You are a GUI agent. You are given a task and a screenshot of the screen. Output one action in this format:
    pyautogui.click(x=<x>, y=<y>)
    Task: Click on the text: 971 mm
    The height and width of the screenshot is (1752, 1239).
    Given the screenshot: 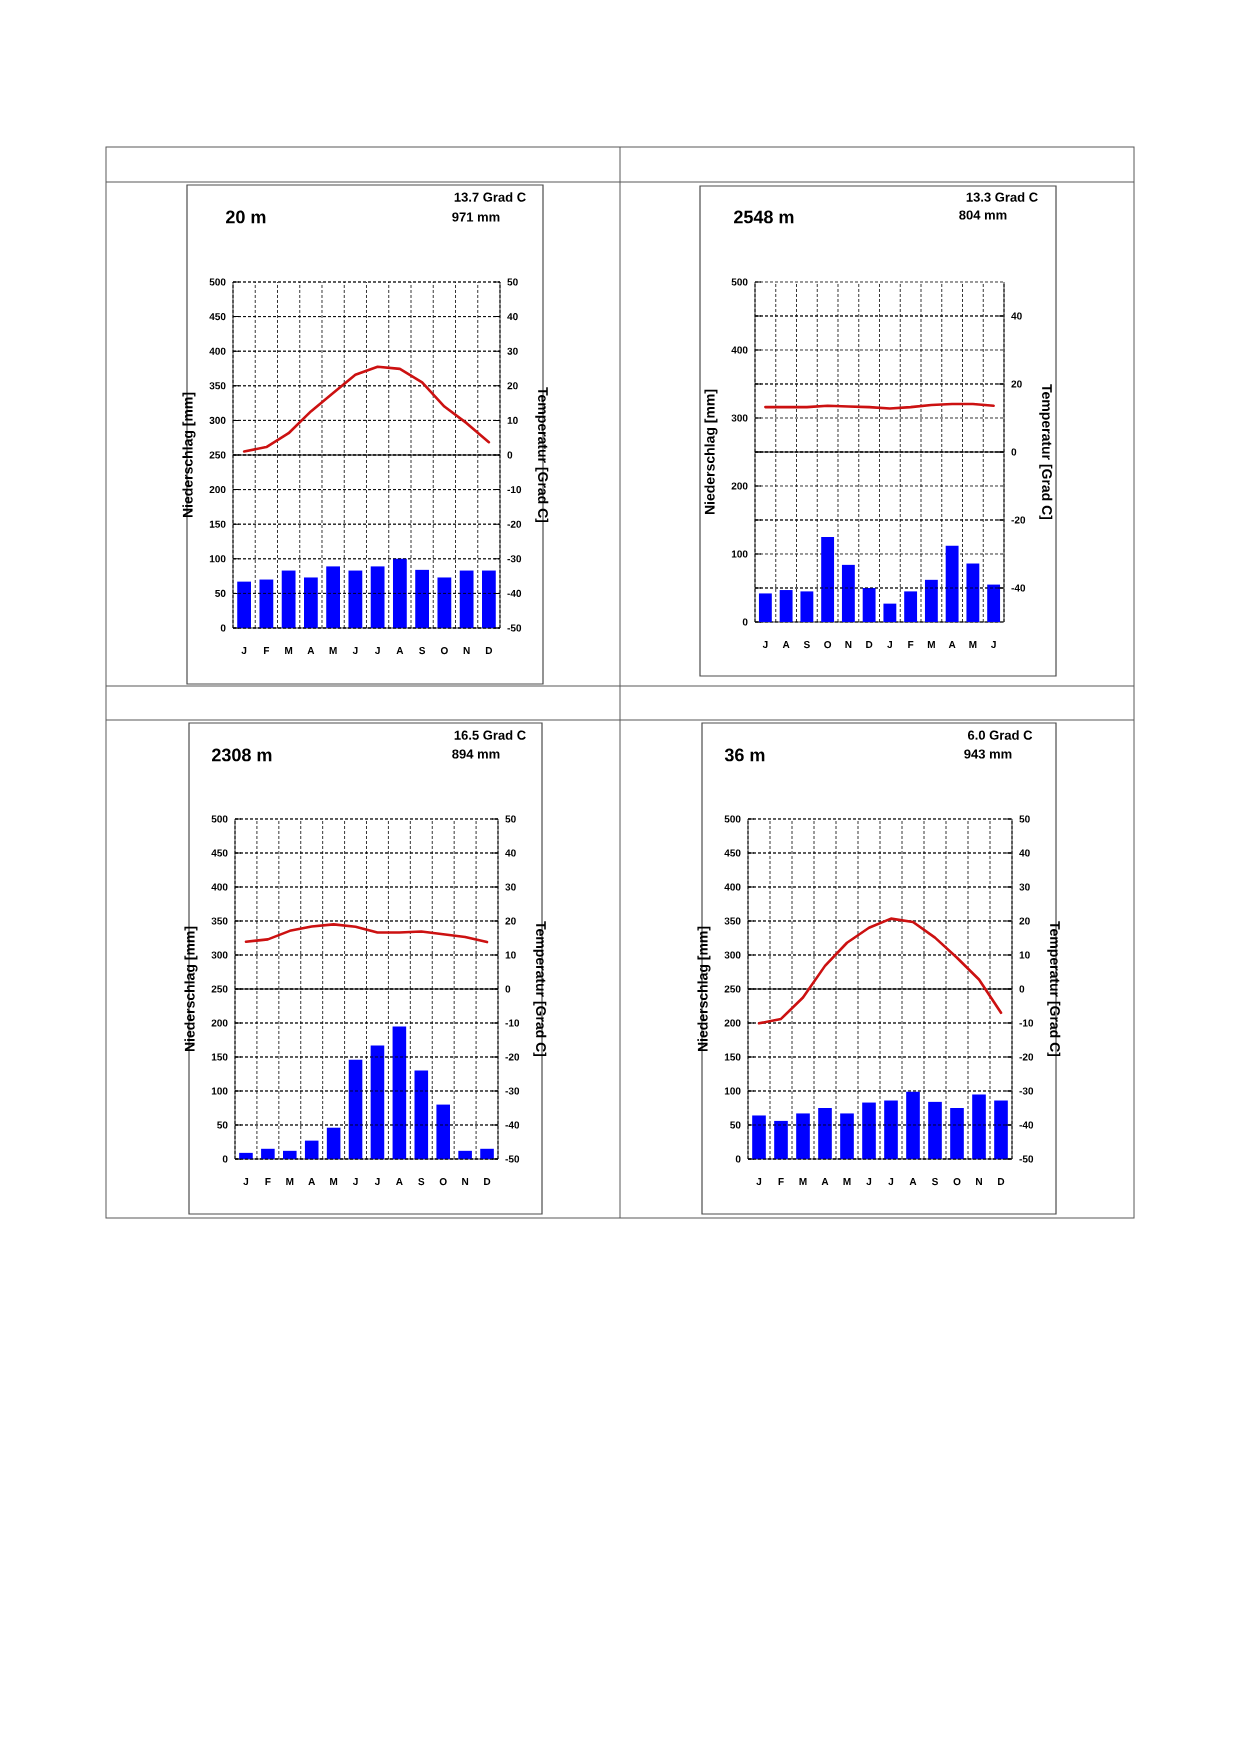 What is the action you would take?
    pyautogui.click(x=476, y=217)
    